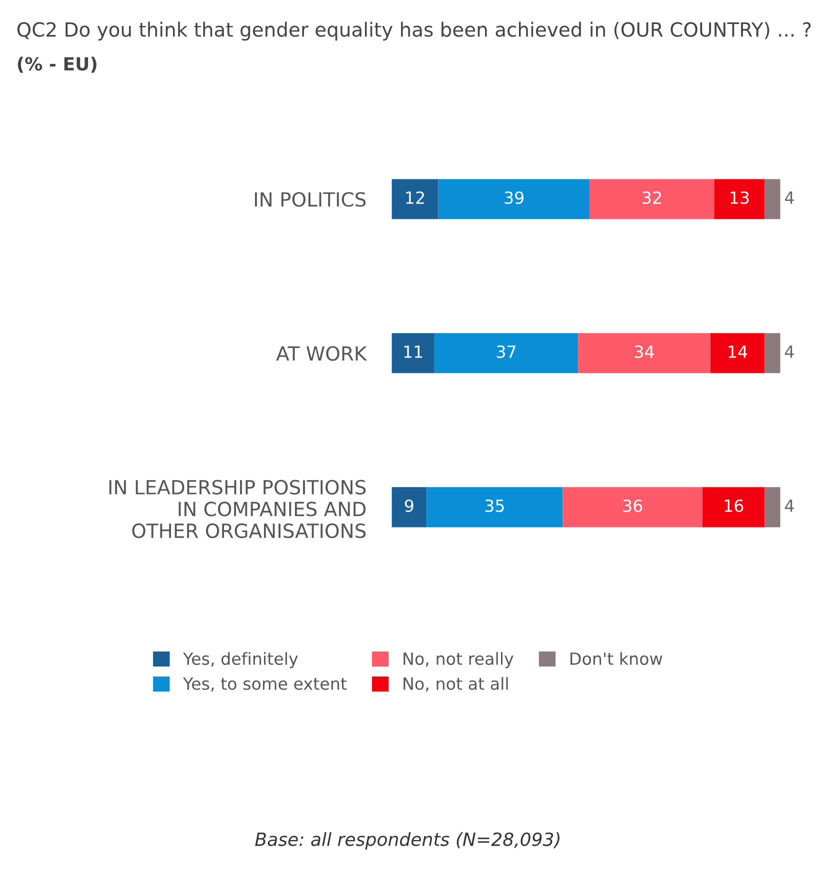  Describe the element at coordinates (414, 31) in the screenshot. I see `chart-title: QC2 Do you think that gender equality has been achieved in (OUR COUNTRY) ... ?` at that location.